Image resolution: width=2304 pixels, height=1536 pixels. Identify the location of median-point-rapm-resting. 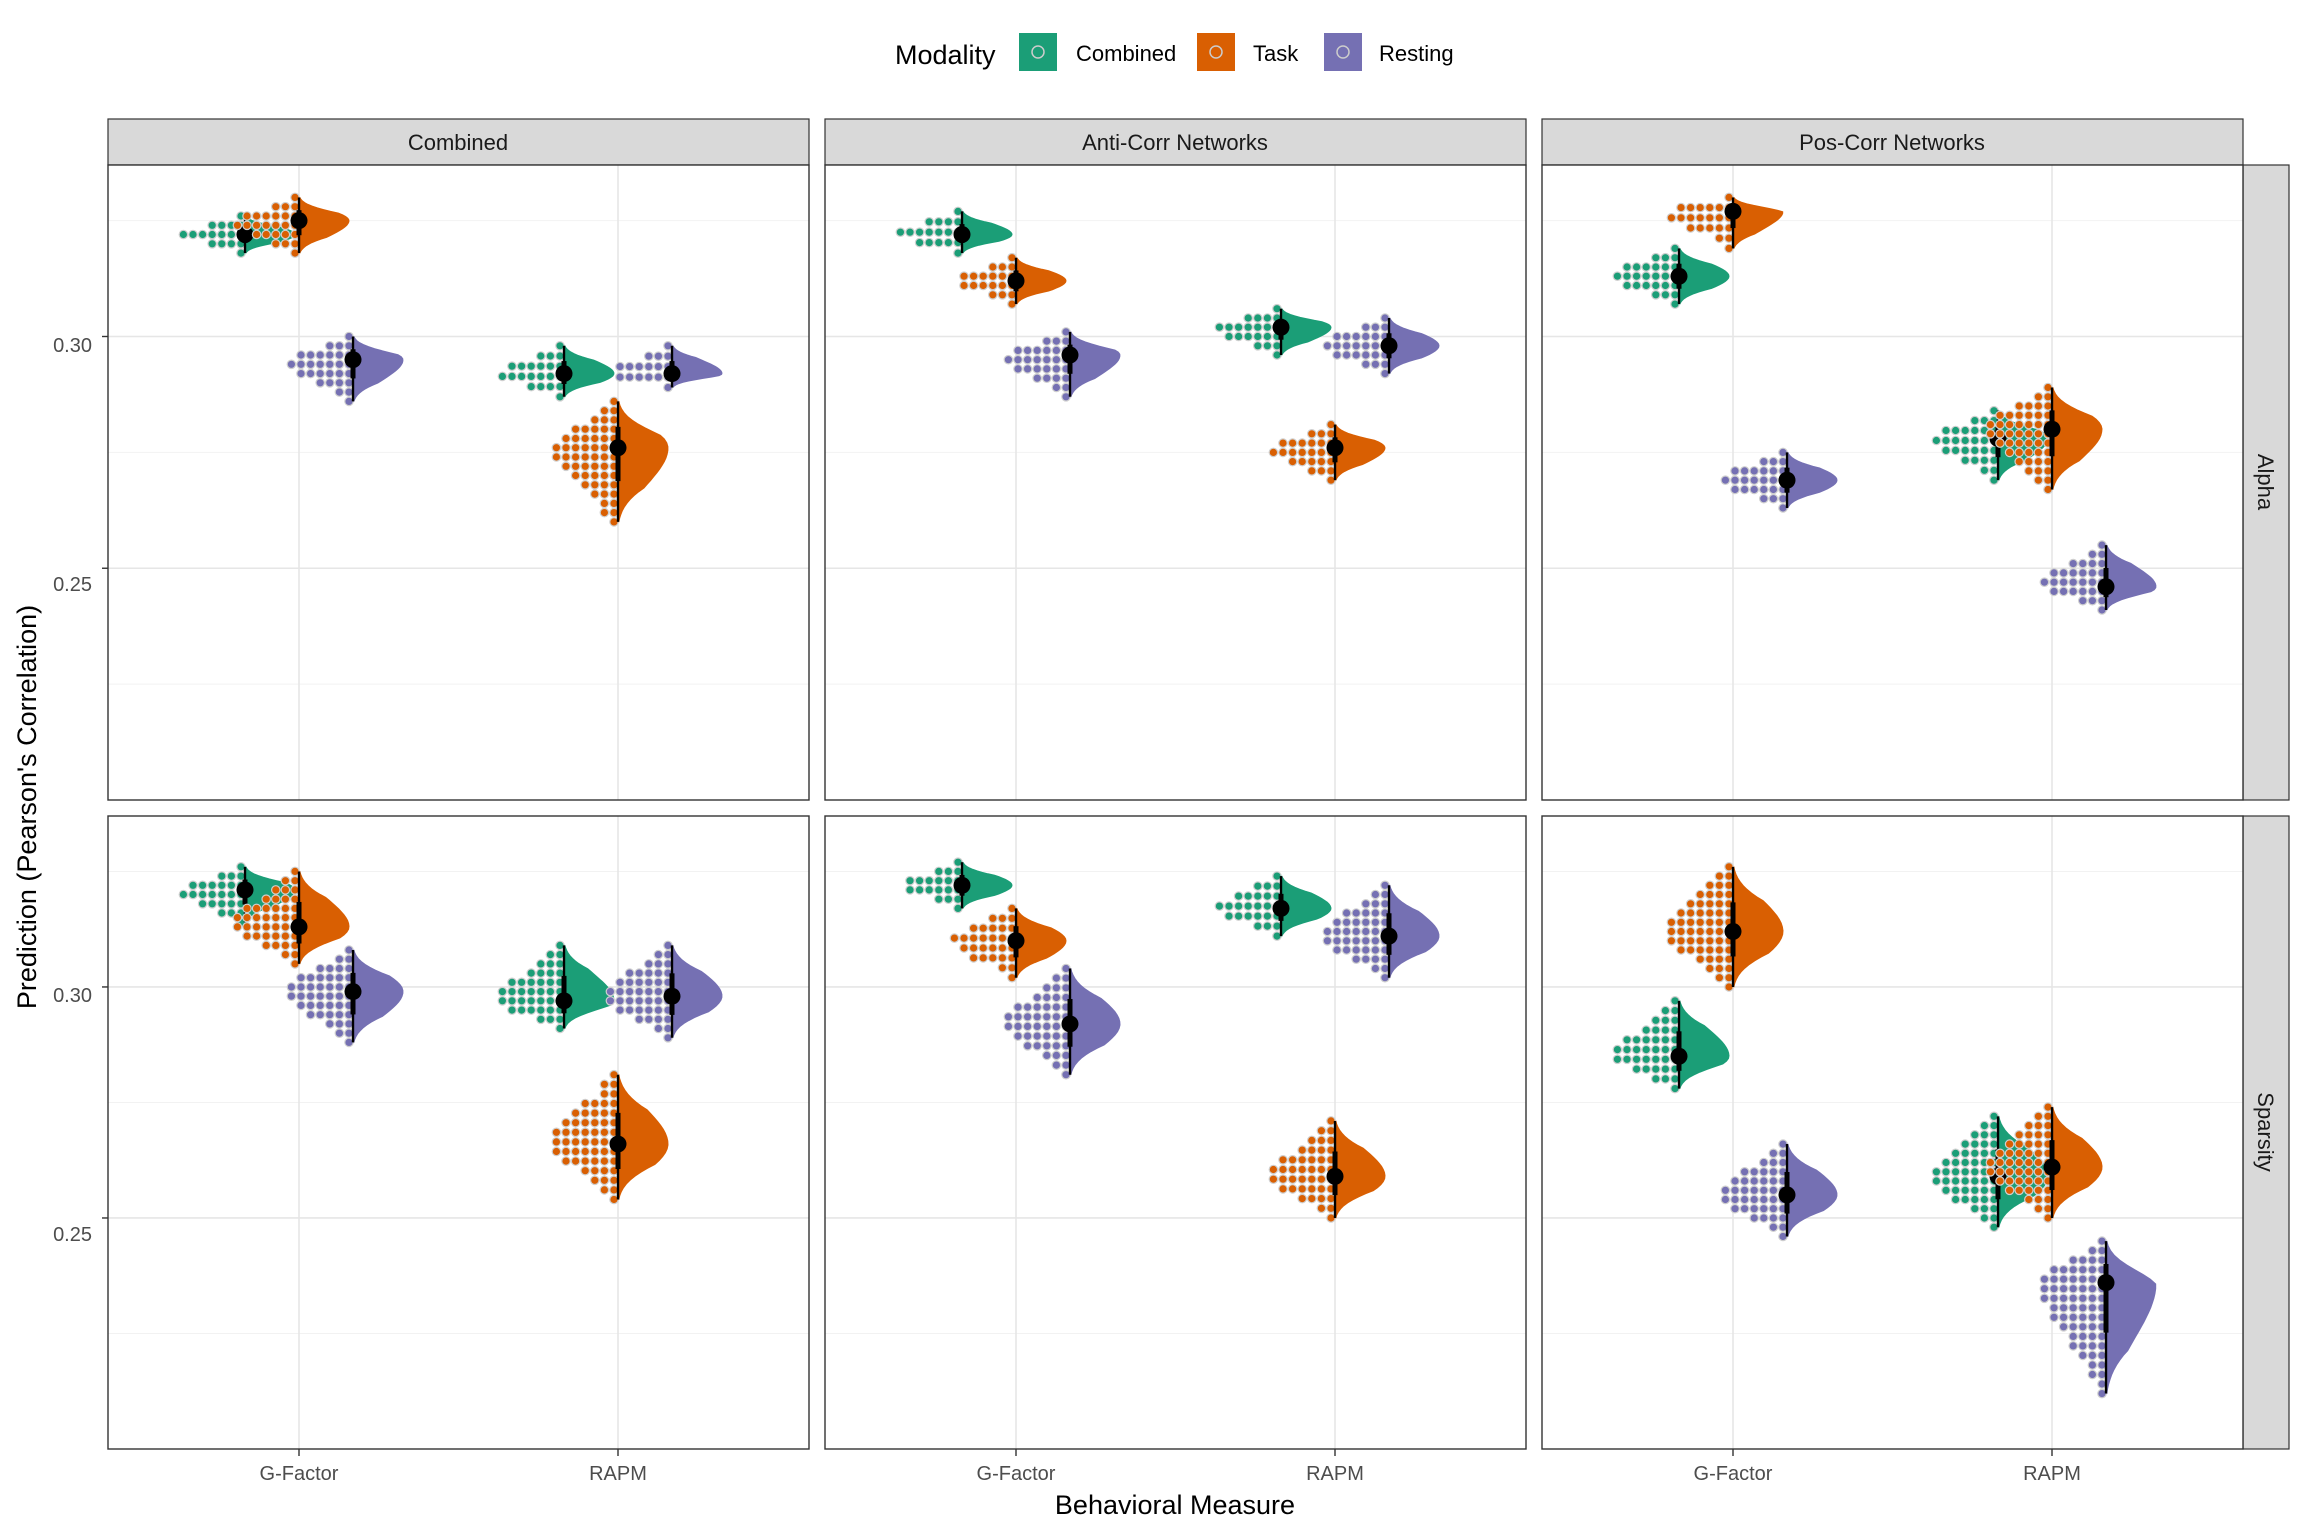
(1389, 346).